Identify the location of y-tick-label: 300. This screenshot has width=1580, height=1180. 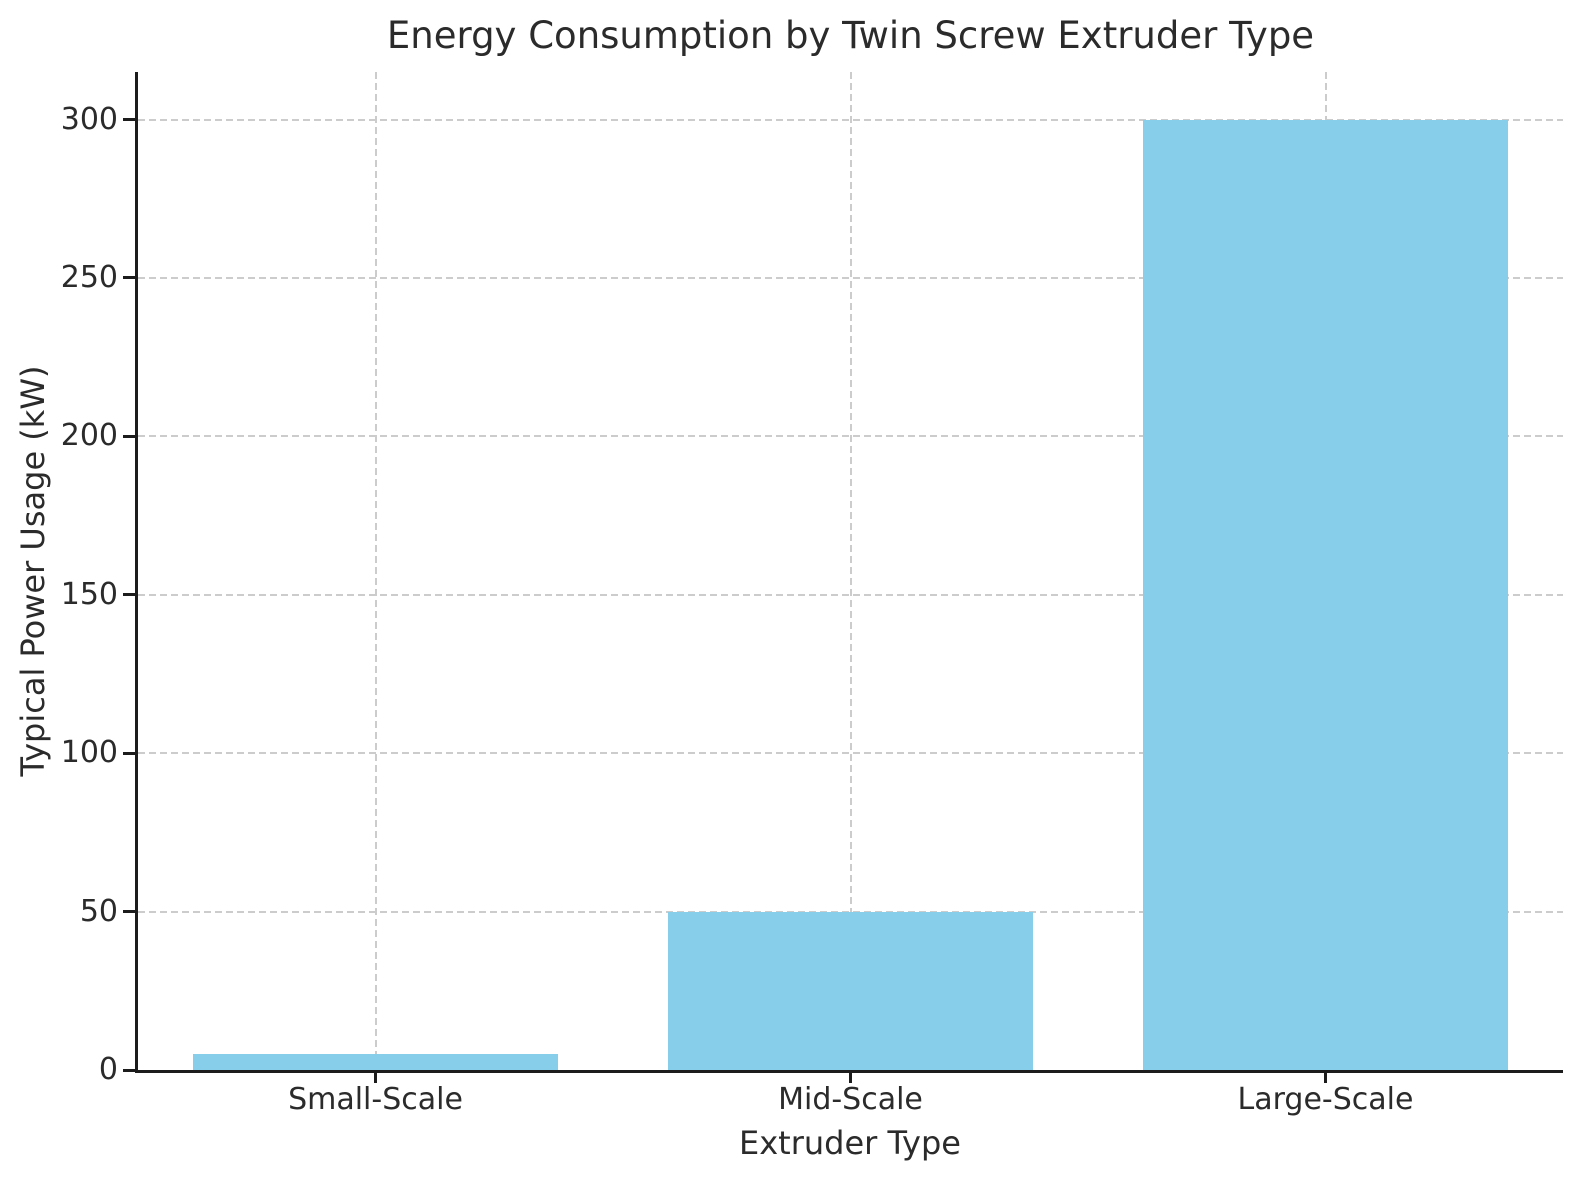
(89, 119).